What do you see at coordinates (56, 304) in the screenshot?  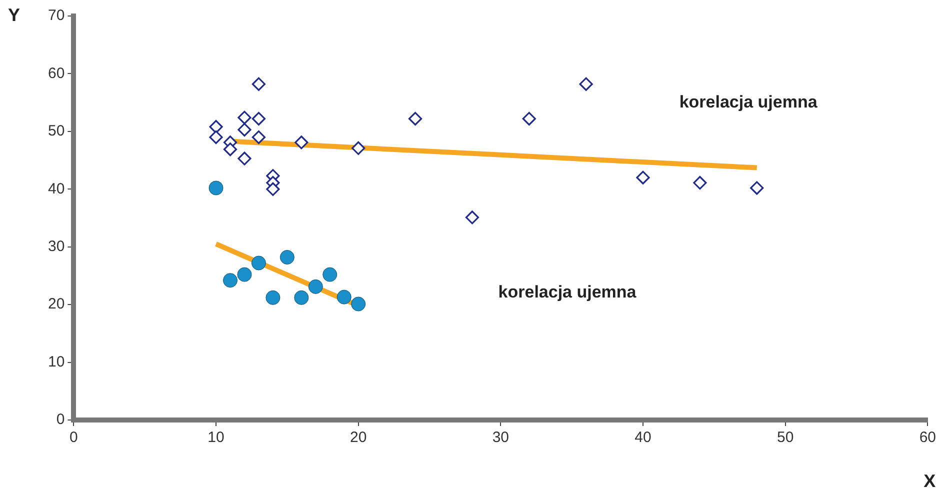 I see `y-tick-label: 20` at bounding box center [56, 304].